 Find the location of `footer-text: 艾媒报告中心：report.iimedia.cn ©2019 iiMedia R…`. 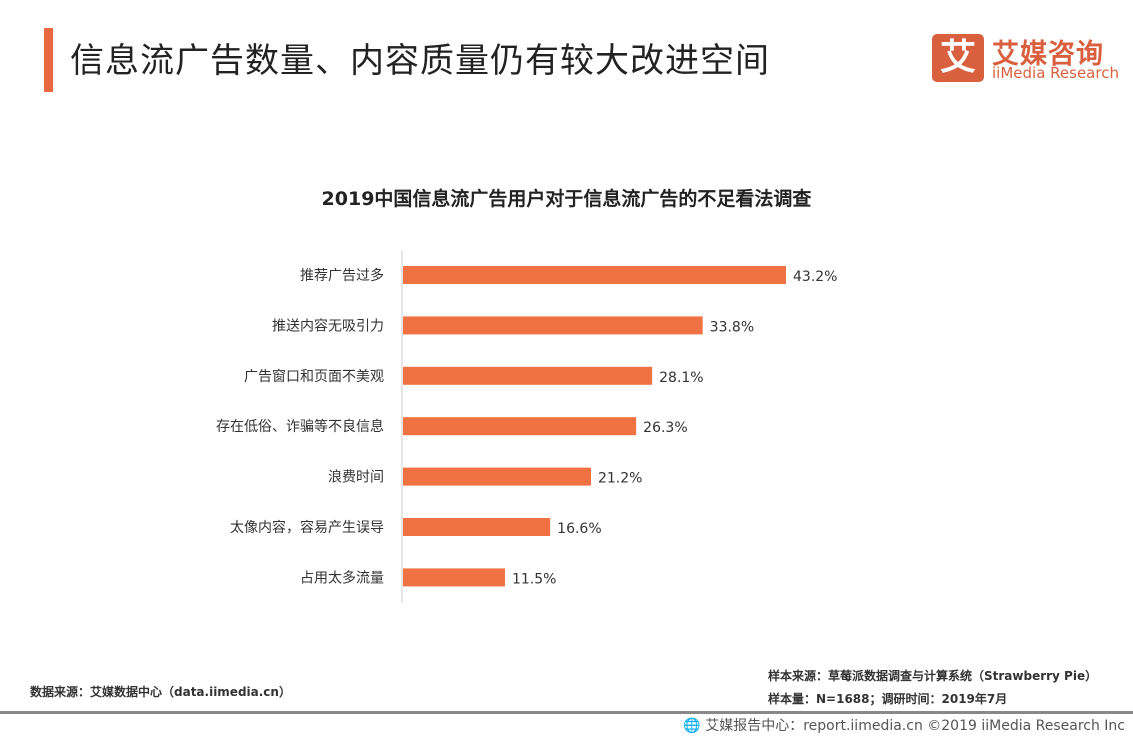

footer-text: 艾媒报告中心：report.iimedia.cn ©2019 iiMedia R… is located at coordinates (915, 726).